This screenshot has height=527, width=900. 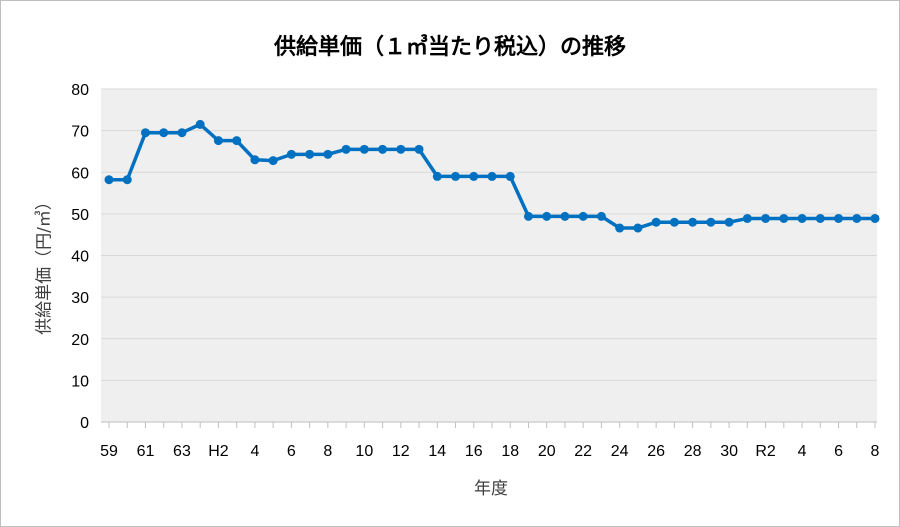 I want to click on y-tick-label: 70, so click(x=80, y=132).